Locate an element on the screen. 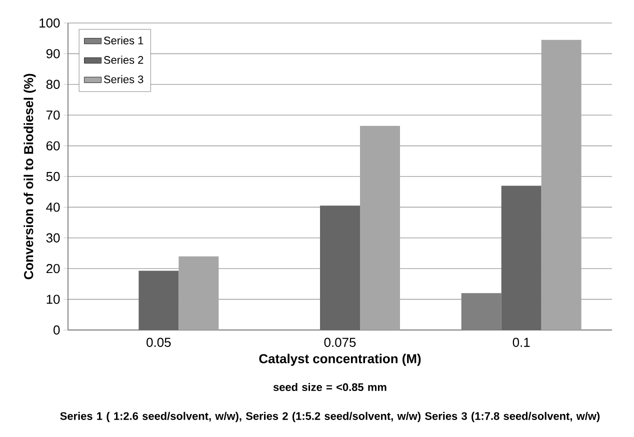  x-tick-label: 0.1 is located at coordinates (521, 342).